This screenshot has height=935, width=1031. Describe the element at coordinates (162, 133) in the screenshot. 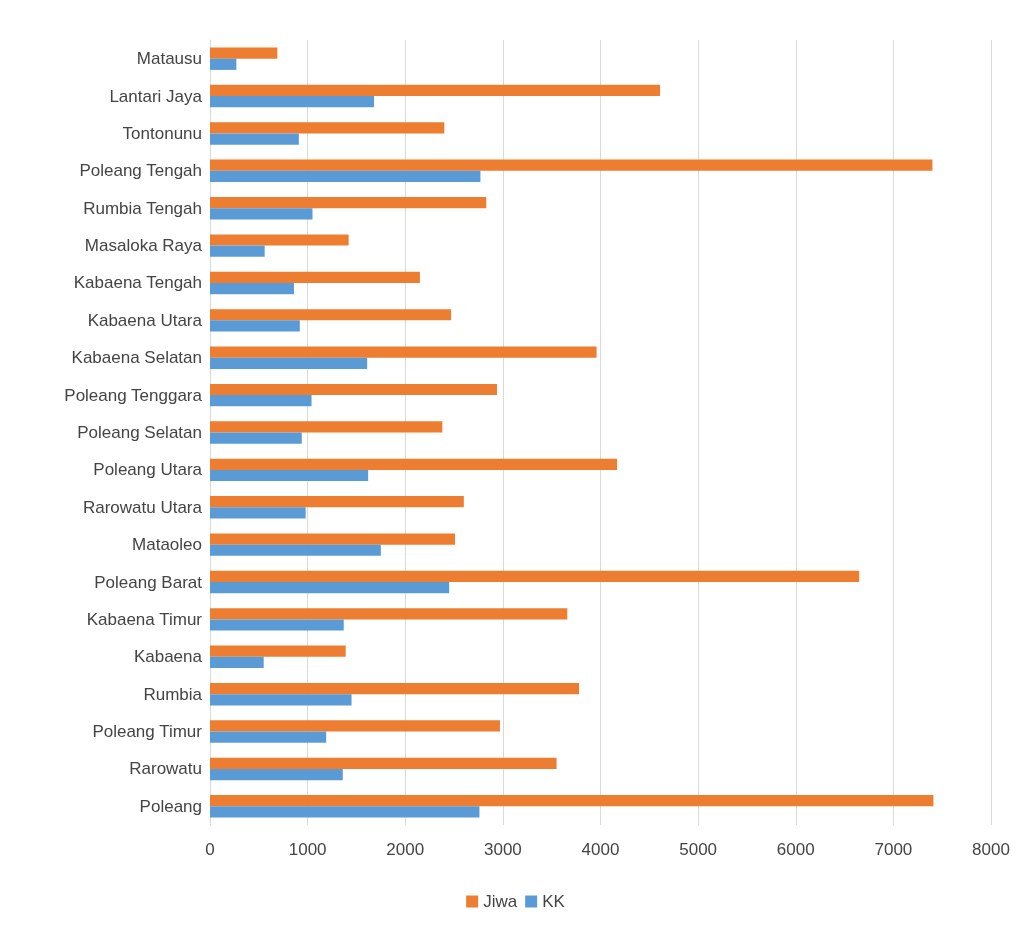

I see `y-tick-label: Tontonunu` at that location.